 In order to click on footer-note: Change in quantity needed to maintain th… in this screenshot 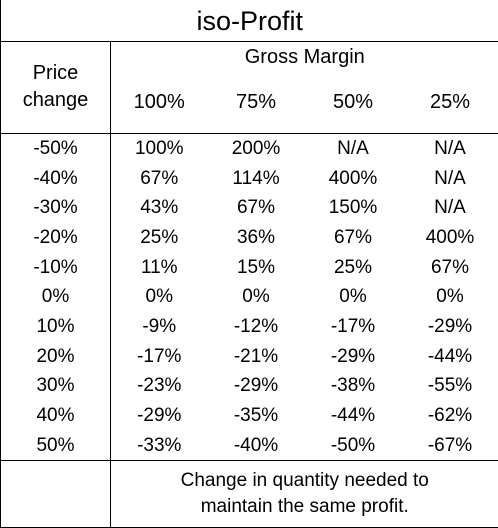, I will do `click(304, 494)`.